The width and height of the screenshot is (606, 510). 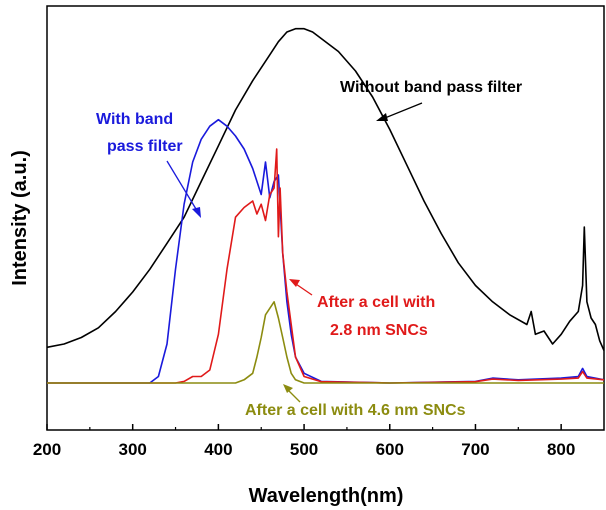 What do you see at coordinates (134, 119) in the screenshot?
I see `annotation-with-filter: With band` at bounding box center [134, 119].